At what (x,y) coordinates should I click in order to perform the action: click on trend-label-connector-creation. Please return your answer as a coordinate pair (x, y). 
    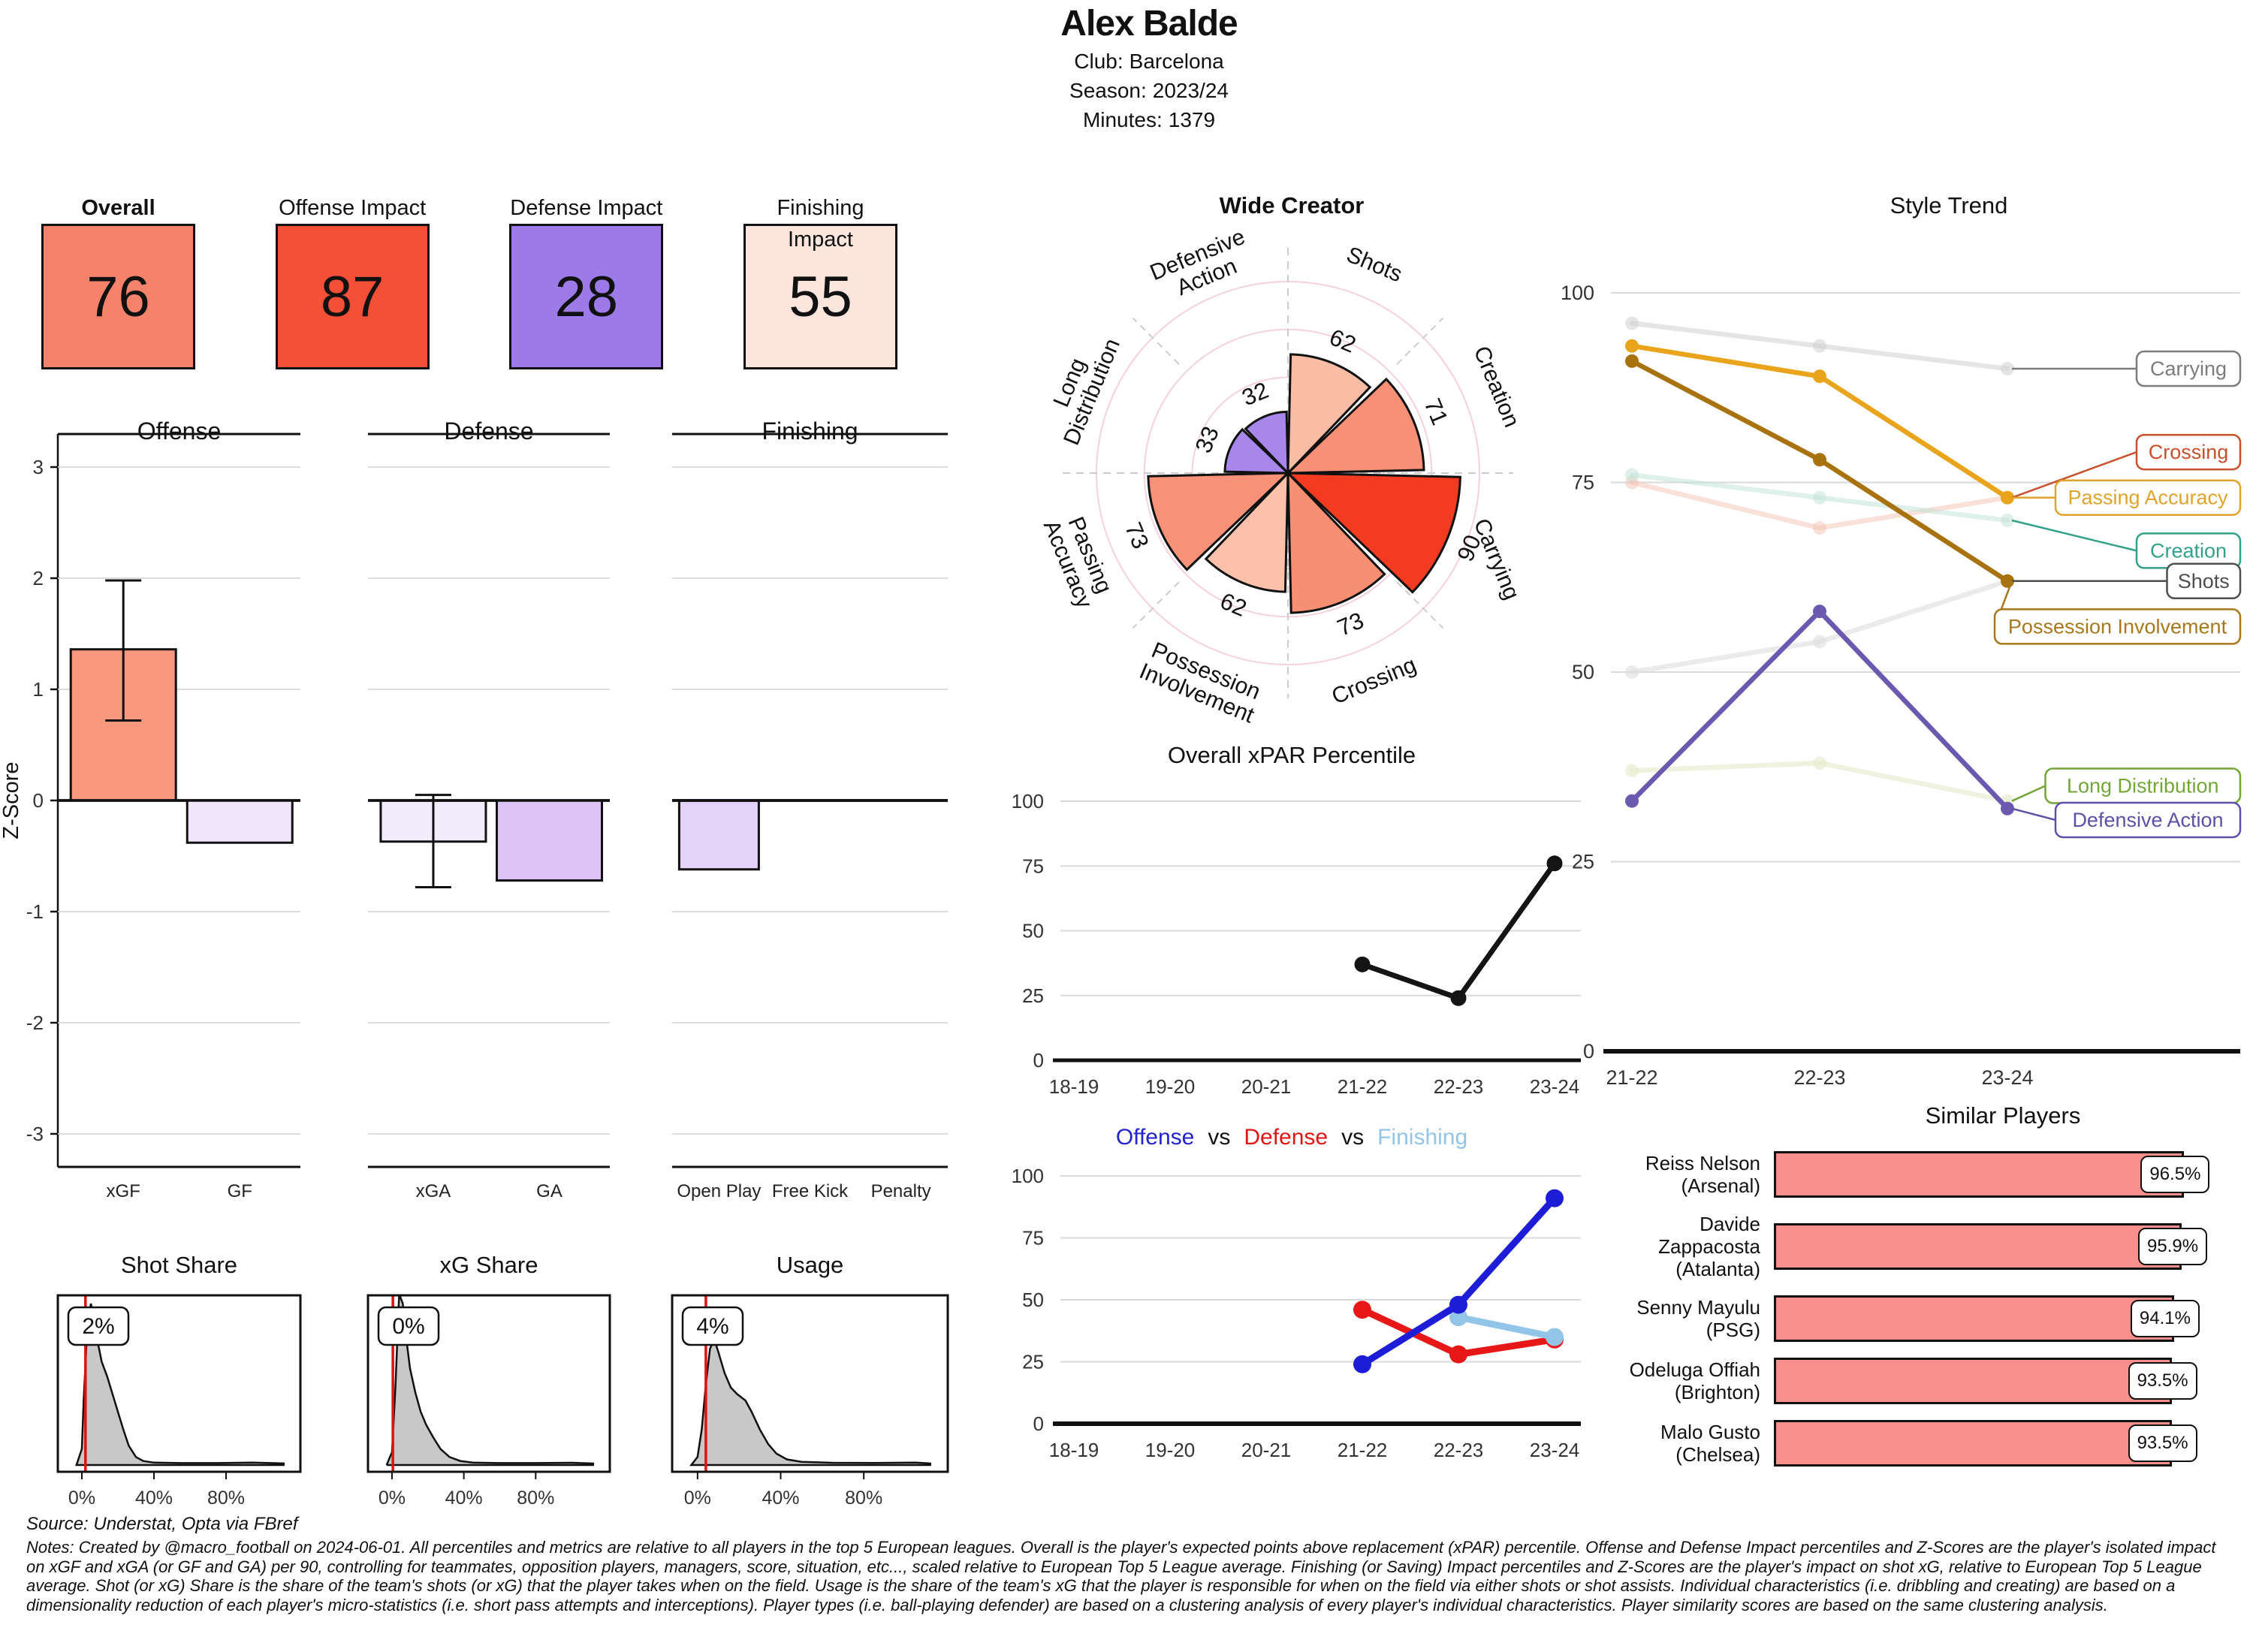
    Looking at the image, I should click on (2074, 535).